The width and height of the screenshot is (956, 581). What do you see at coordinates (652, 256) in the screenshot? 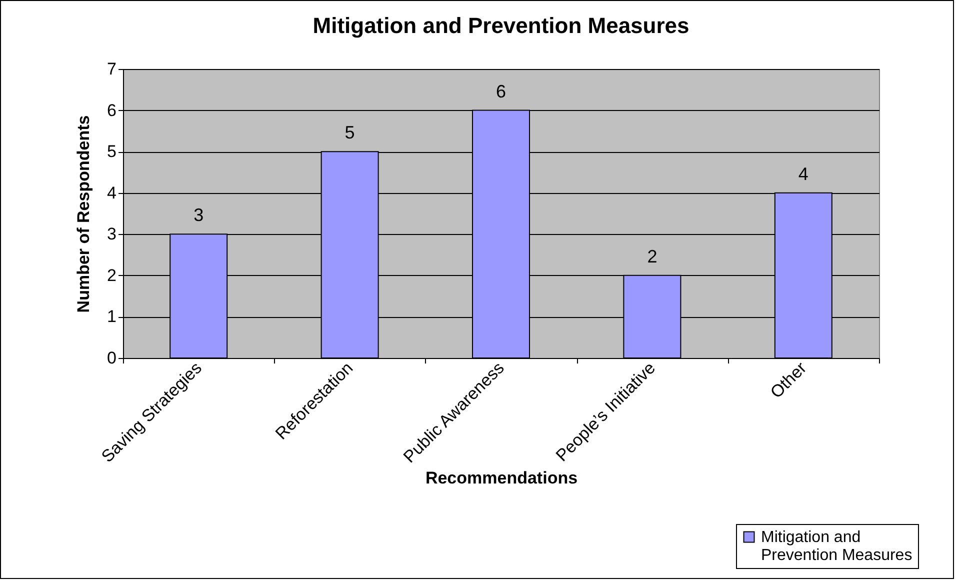
I see `data-label: 2` at bounding box center [652, 256].